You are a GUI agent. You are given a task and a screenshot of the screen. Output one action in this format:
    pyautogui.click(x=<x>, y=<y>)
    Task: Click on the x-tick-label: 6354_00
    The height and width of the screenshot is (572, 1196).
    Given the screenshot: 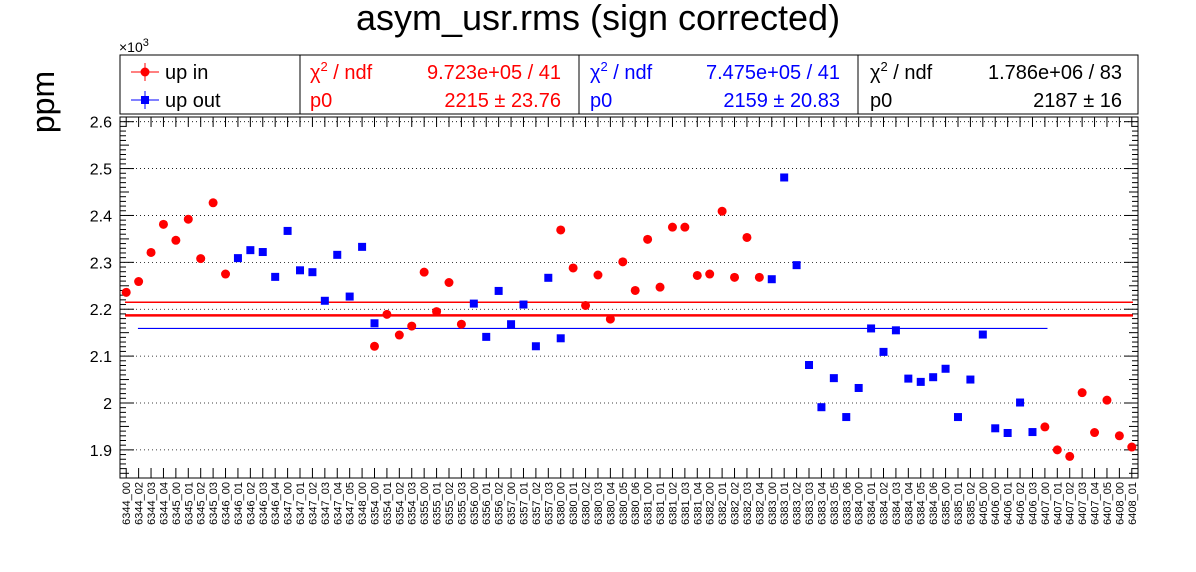 What is the action you would take?
    pyautogui.click(x=376, y=503)
    